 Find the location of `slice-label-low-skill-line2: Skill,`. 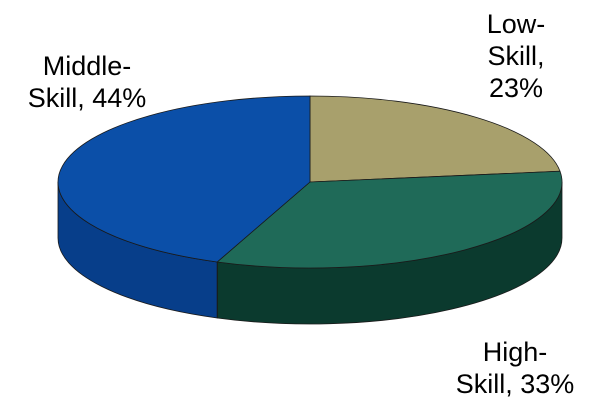

slice-label-low-skill-line2: Skill, is located at coordinates (516, 56).